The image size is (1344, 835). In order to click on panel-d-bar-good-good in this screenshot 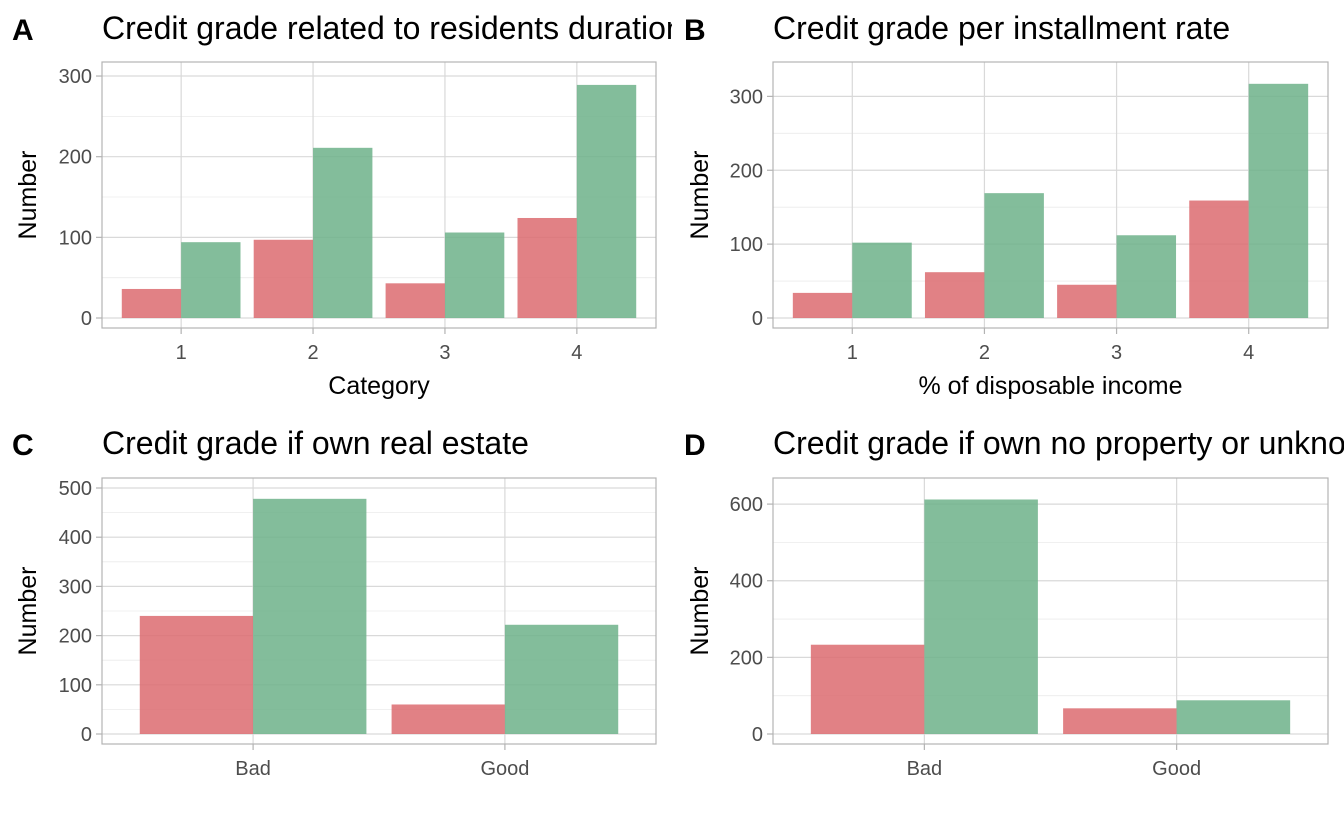, I will do `click(1233, 717)`.